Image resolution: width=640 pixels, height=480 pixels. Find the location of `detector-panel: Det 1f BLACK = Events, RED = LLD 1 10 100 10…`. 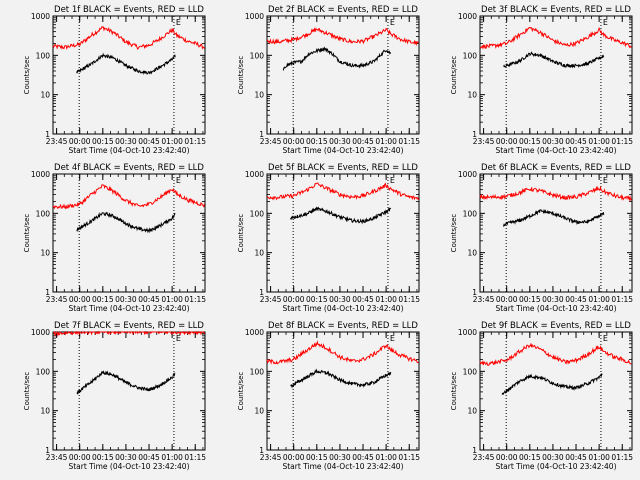

detector-panel: Det 1f BLACK = Events, RED = LLD 1 10 100 10… is located at coordinates (114, 80).